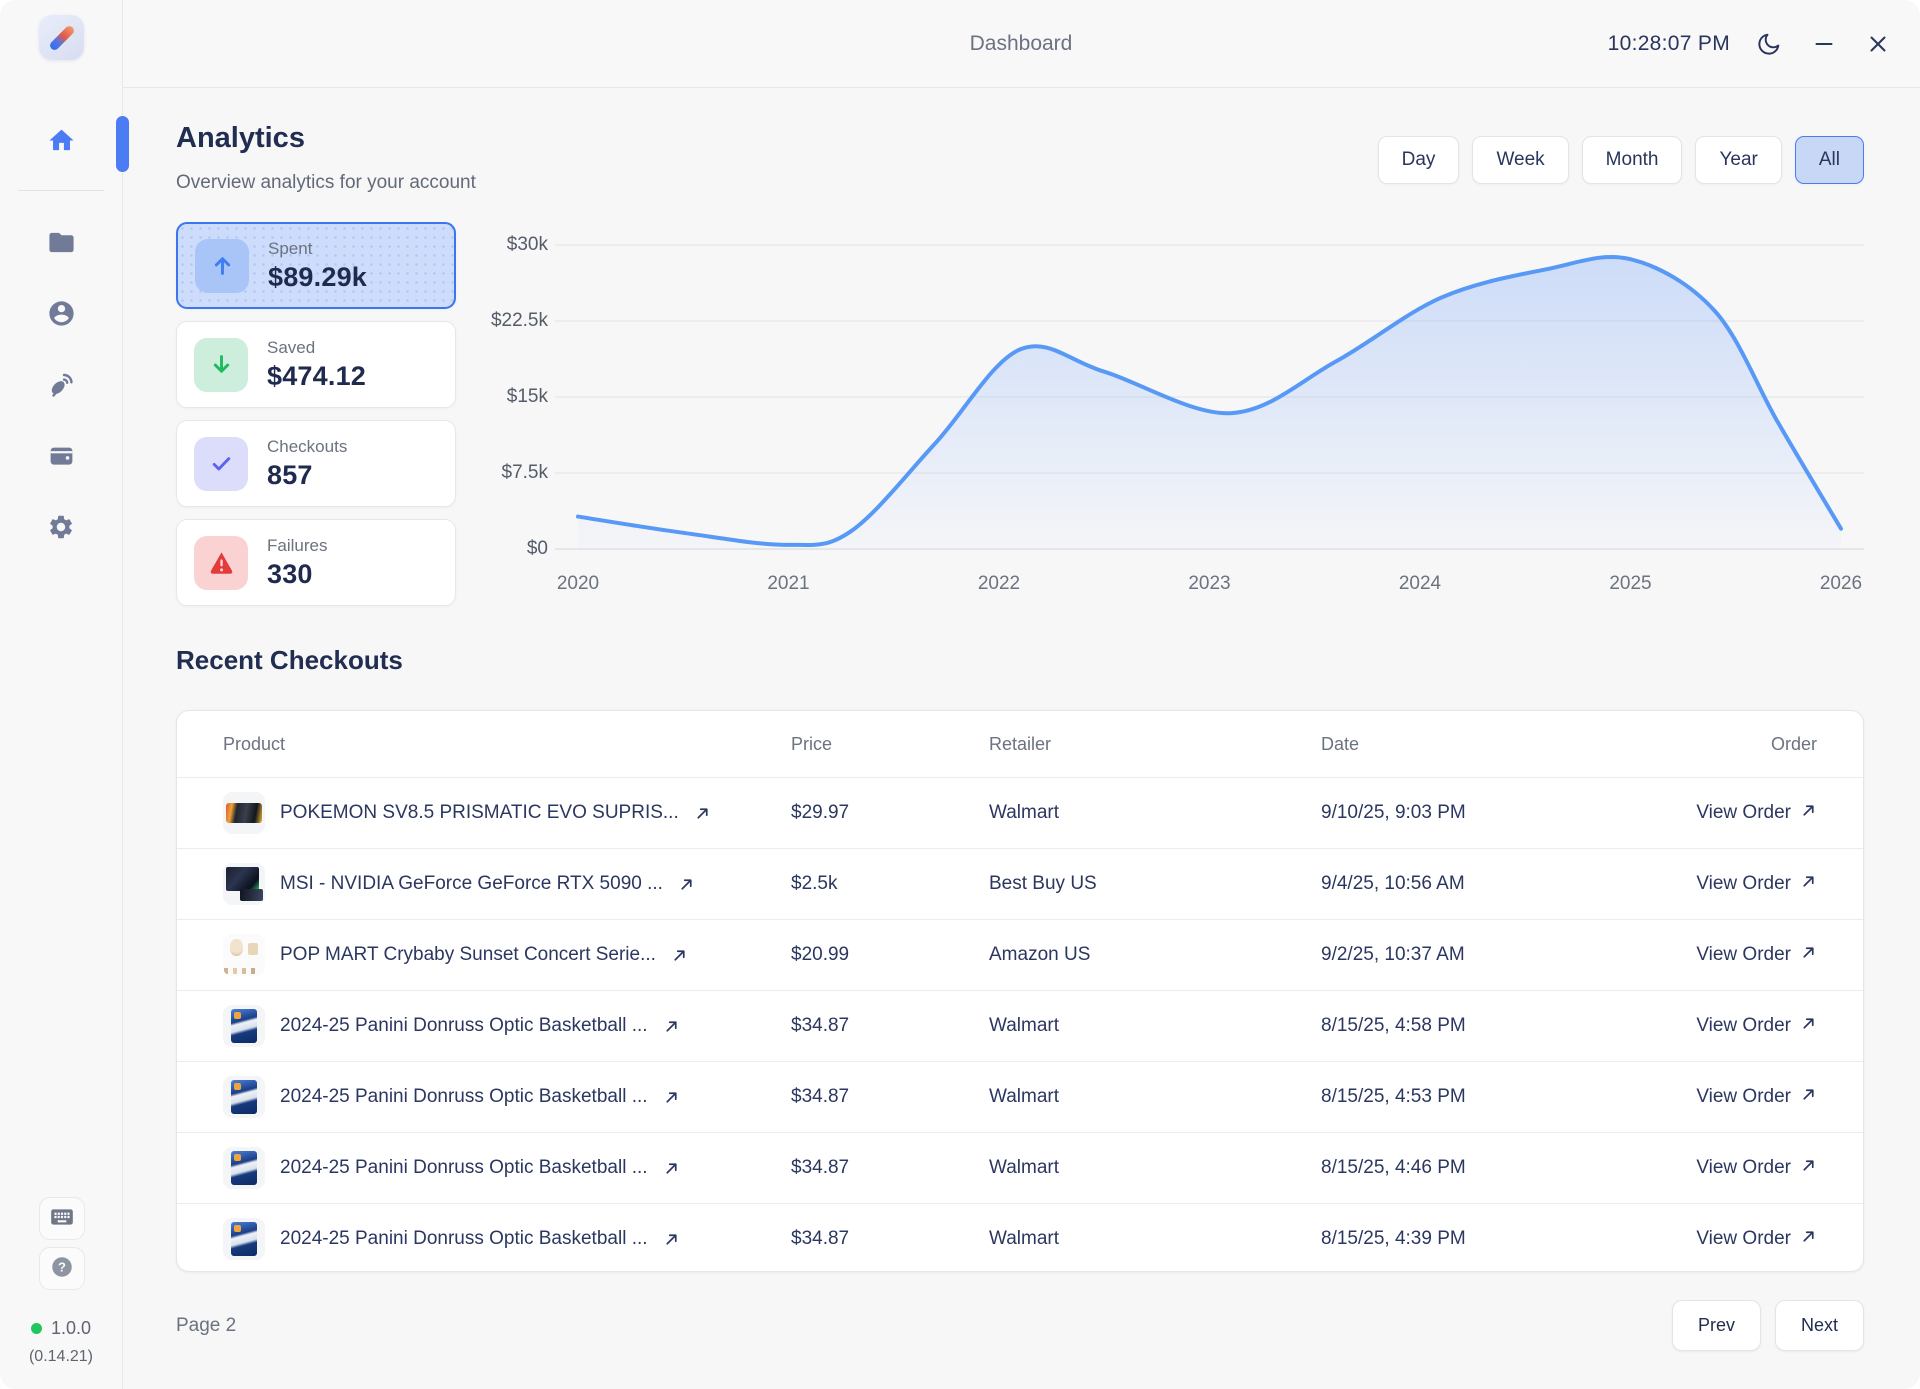 The width and height of the screenshot is (1920, 1389). What do you see at coordinates (1393, 1167) in the screenshot?
I see `date-cell: 8/15/25, 4:46 PM` at bounding box center [1393, 1167].